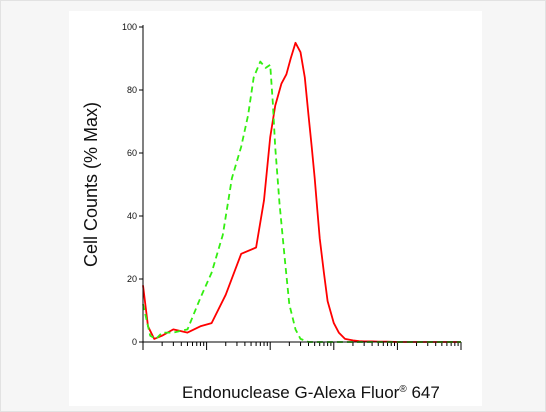 This screenshot has width=546, height=412. I want to click on y-tick-label: 20, so click(132, 279).